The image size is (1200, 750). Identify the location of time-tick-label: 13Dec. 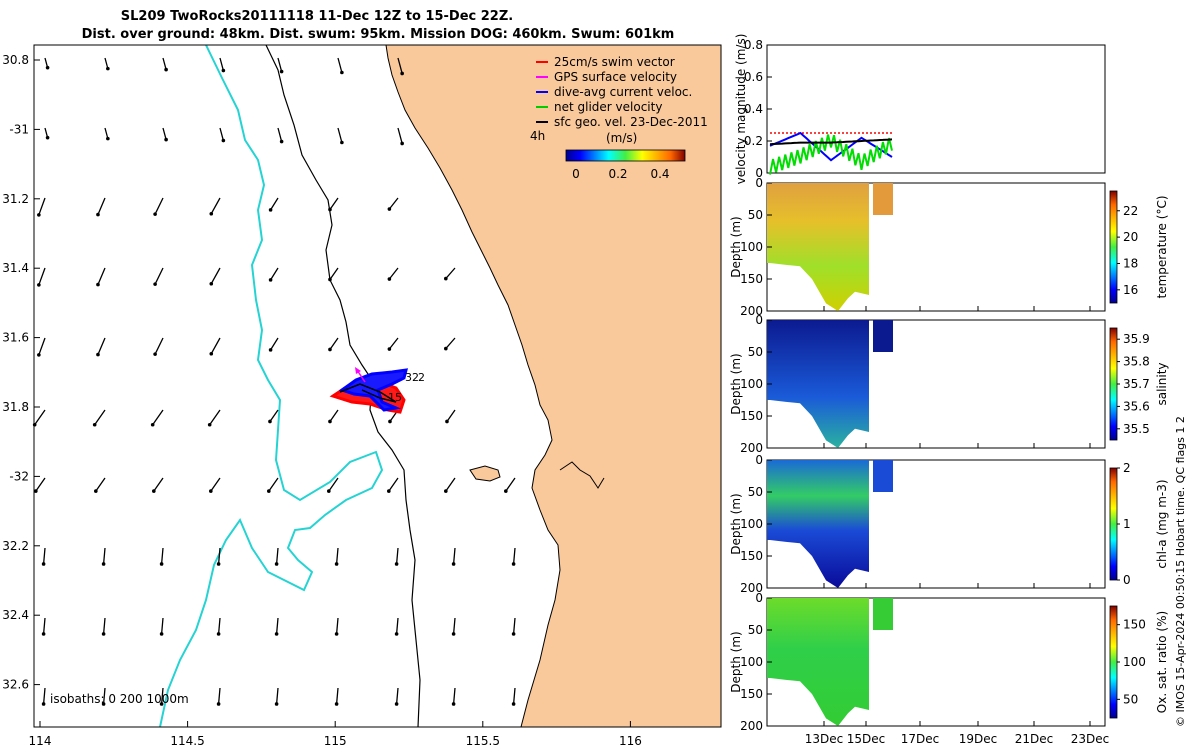
(824, 739).